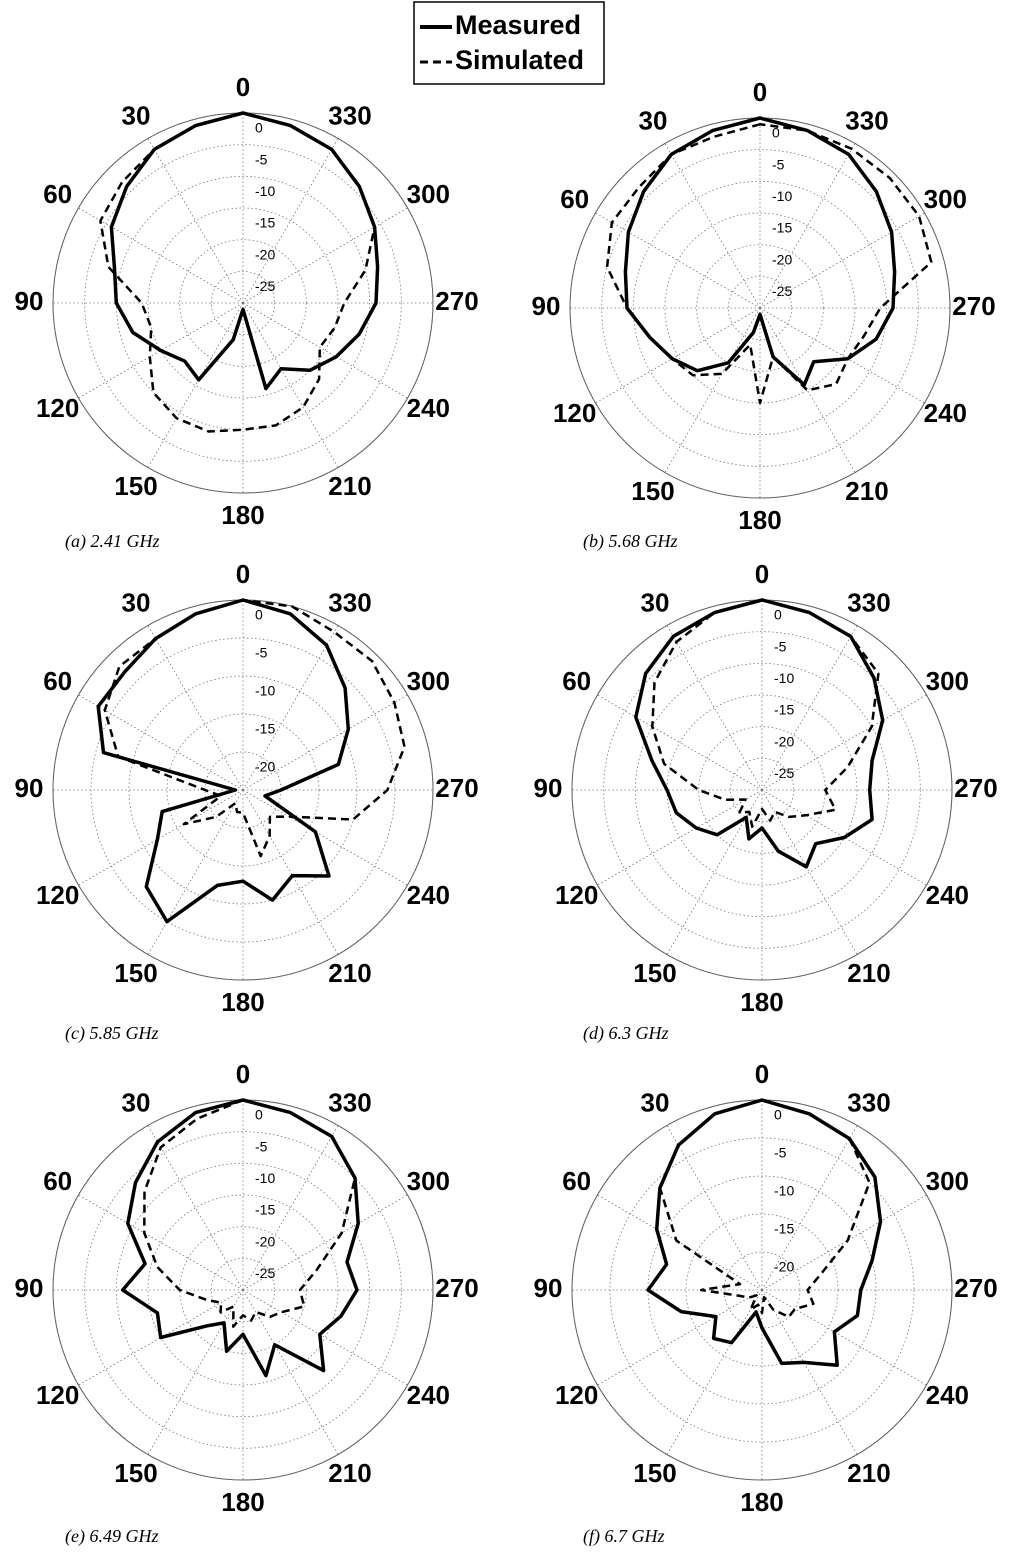  Describe the element at coordinates (630, 541) in the screenshot. I see `caption: (b) 5.68 GHz` at that location.